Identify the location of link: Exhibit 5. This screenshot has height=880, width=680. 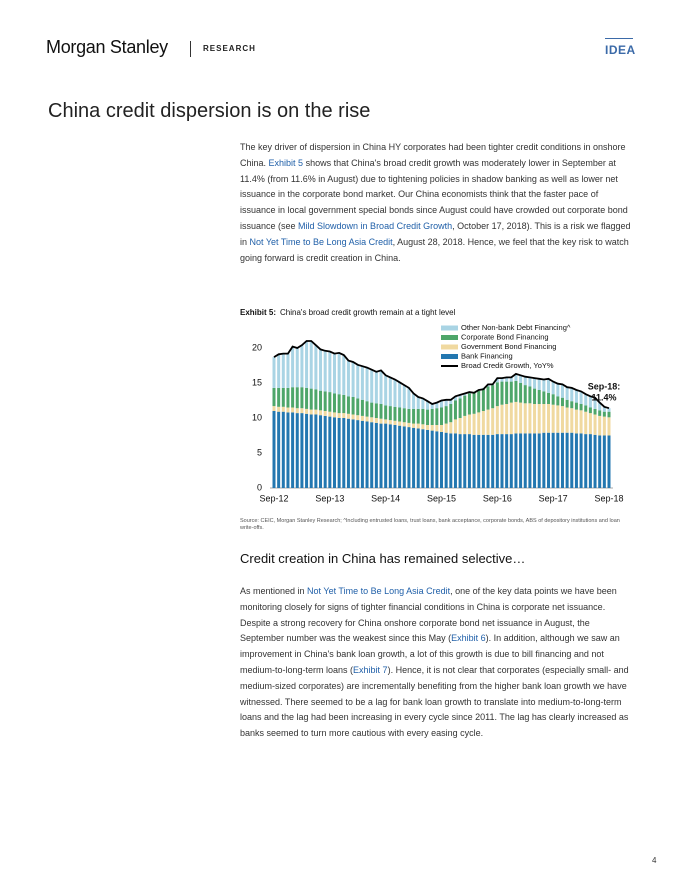
(286, 162).